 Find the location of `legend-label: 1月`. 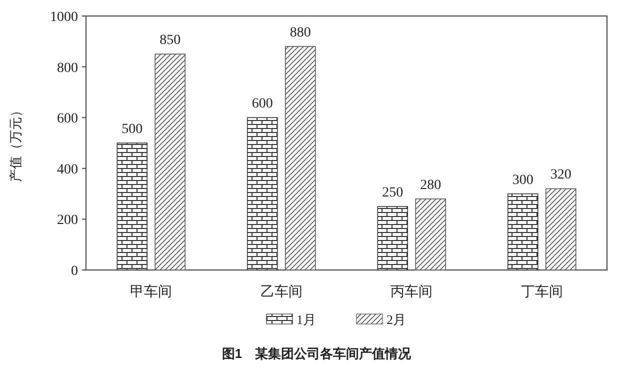

legend-label: 1月 is located at coordinates (306, 319).